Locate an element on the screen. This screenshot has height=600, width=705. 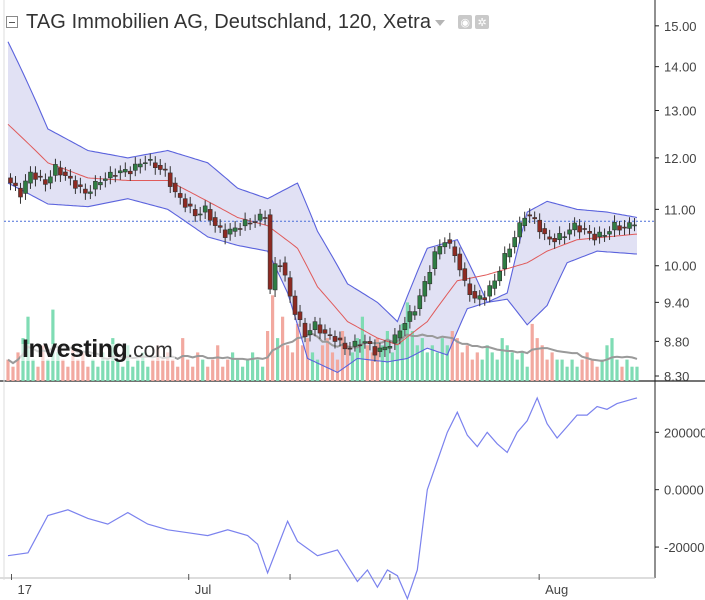
time-tick-label: Aug is located at coordinates (556, 589).